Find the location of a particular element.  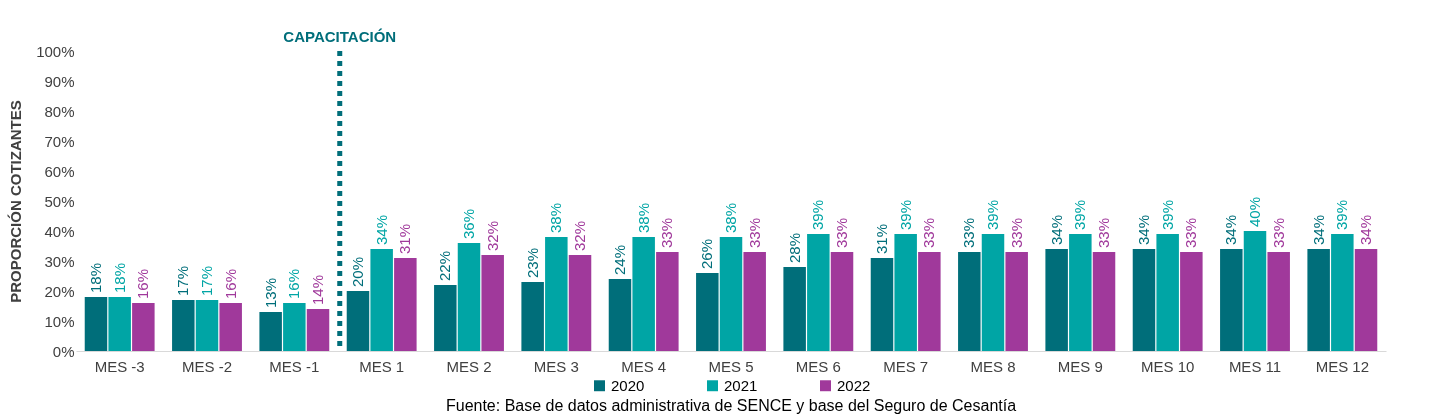

data-label: 23% is located at coordinates (532, 262).